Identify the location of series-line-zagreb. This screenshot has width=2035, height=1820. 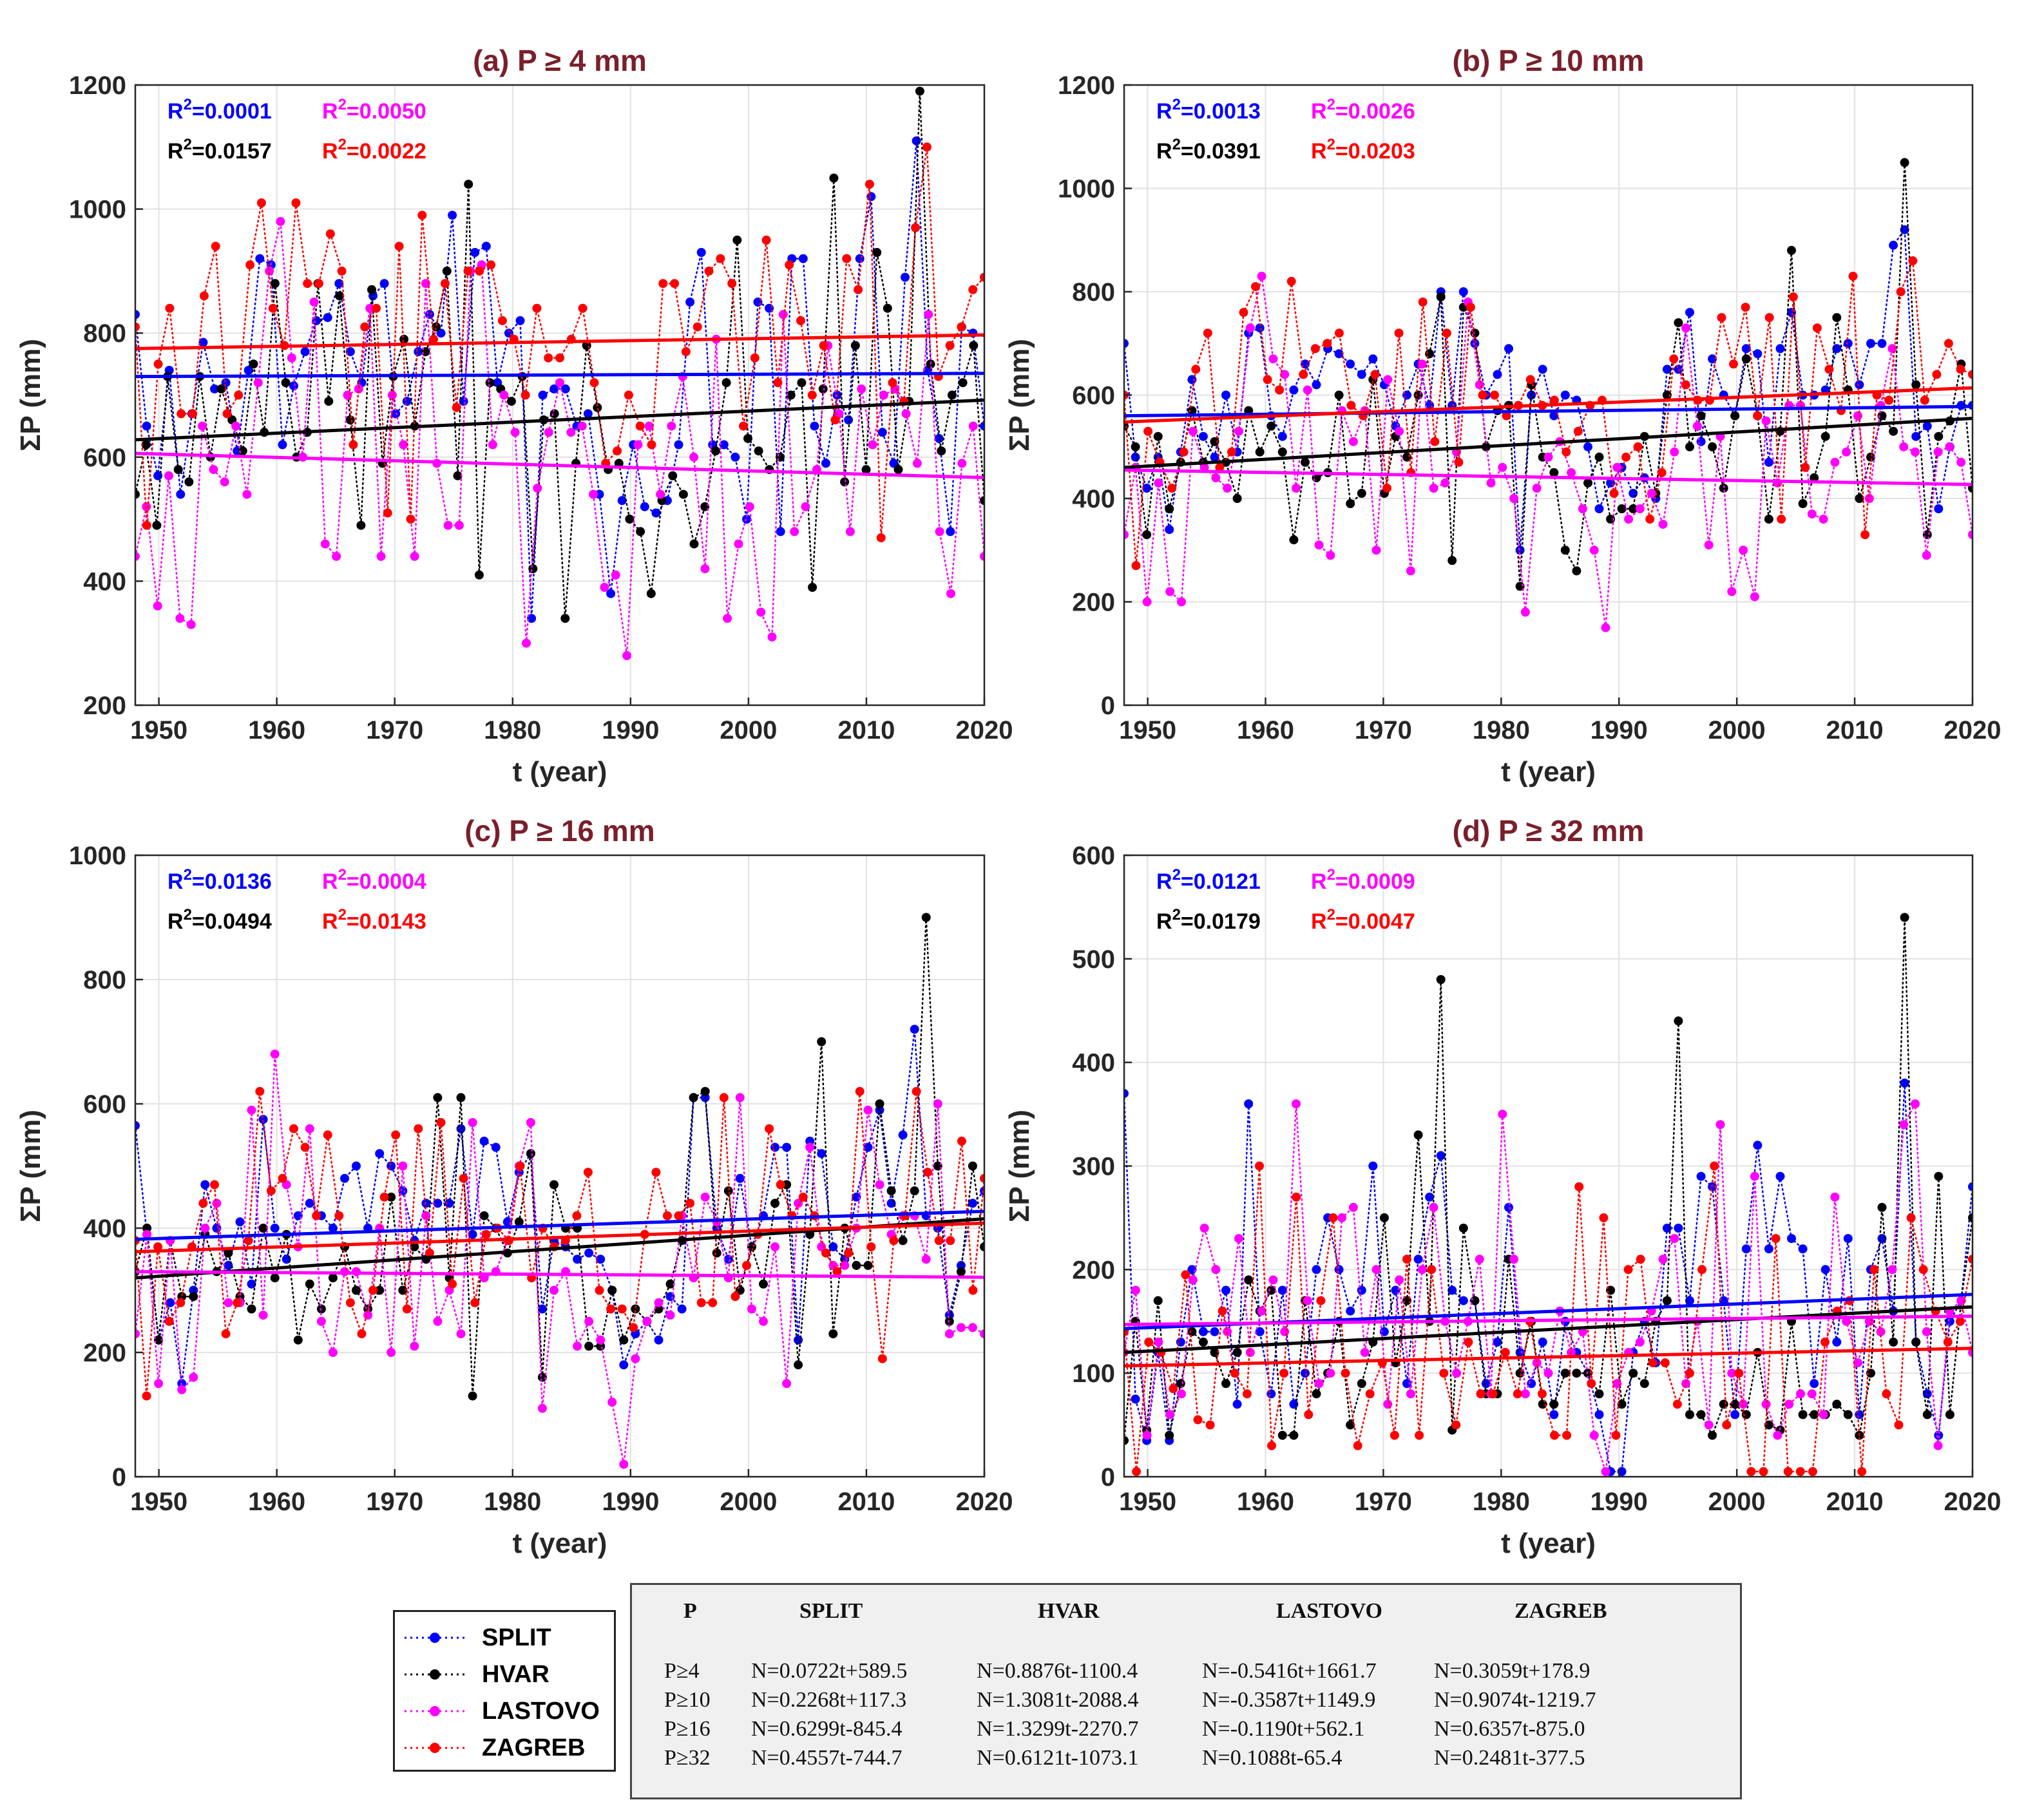
(1548, 1319).